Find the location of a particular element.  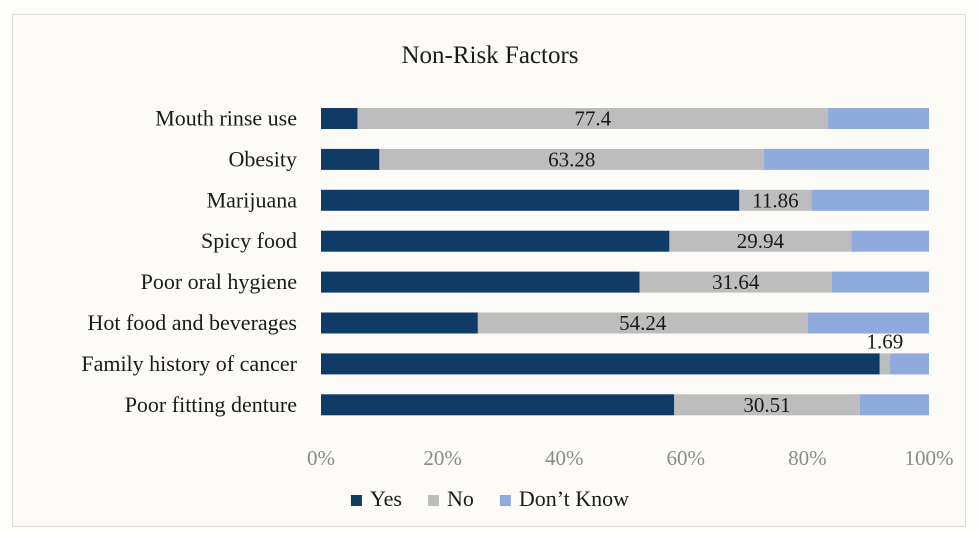

bar-yes-family-history-of-cancer is located at coordinates (600, 364).